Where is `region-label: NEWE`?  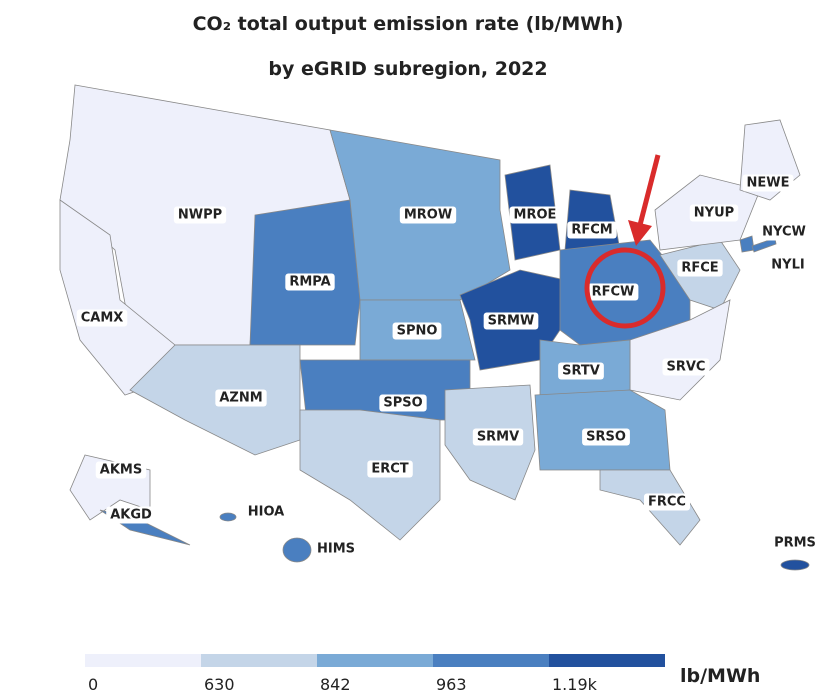 region-label: NEWE is located at coordinates (768, 183).